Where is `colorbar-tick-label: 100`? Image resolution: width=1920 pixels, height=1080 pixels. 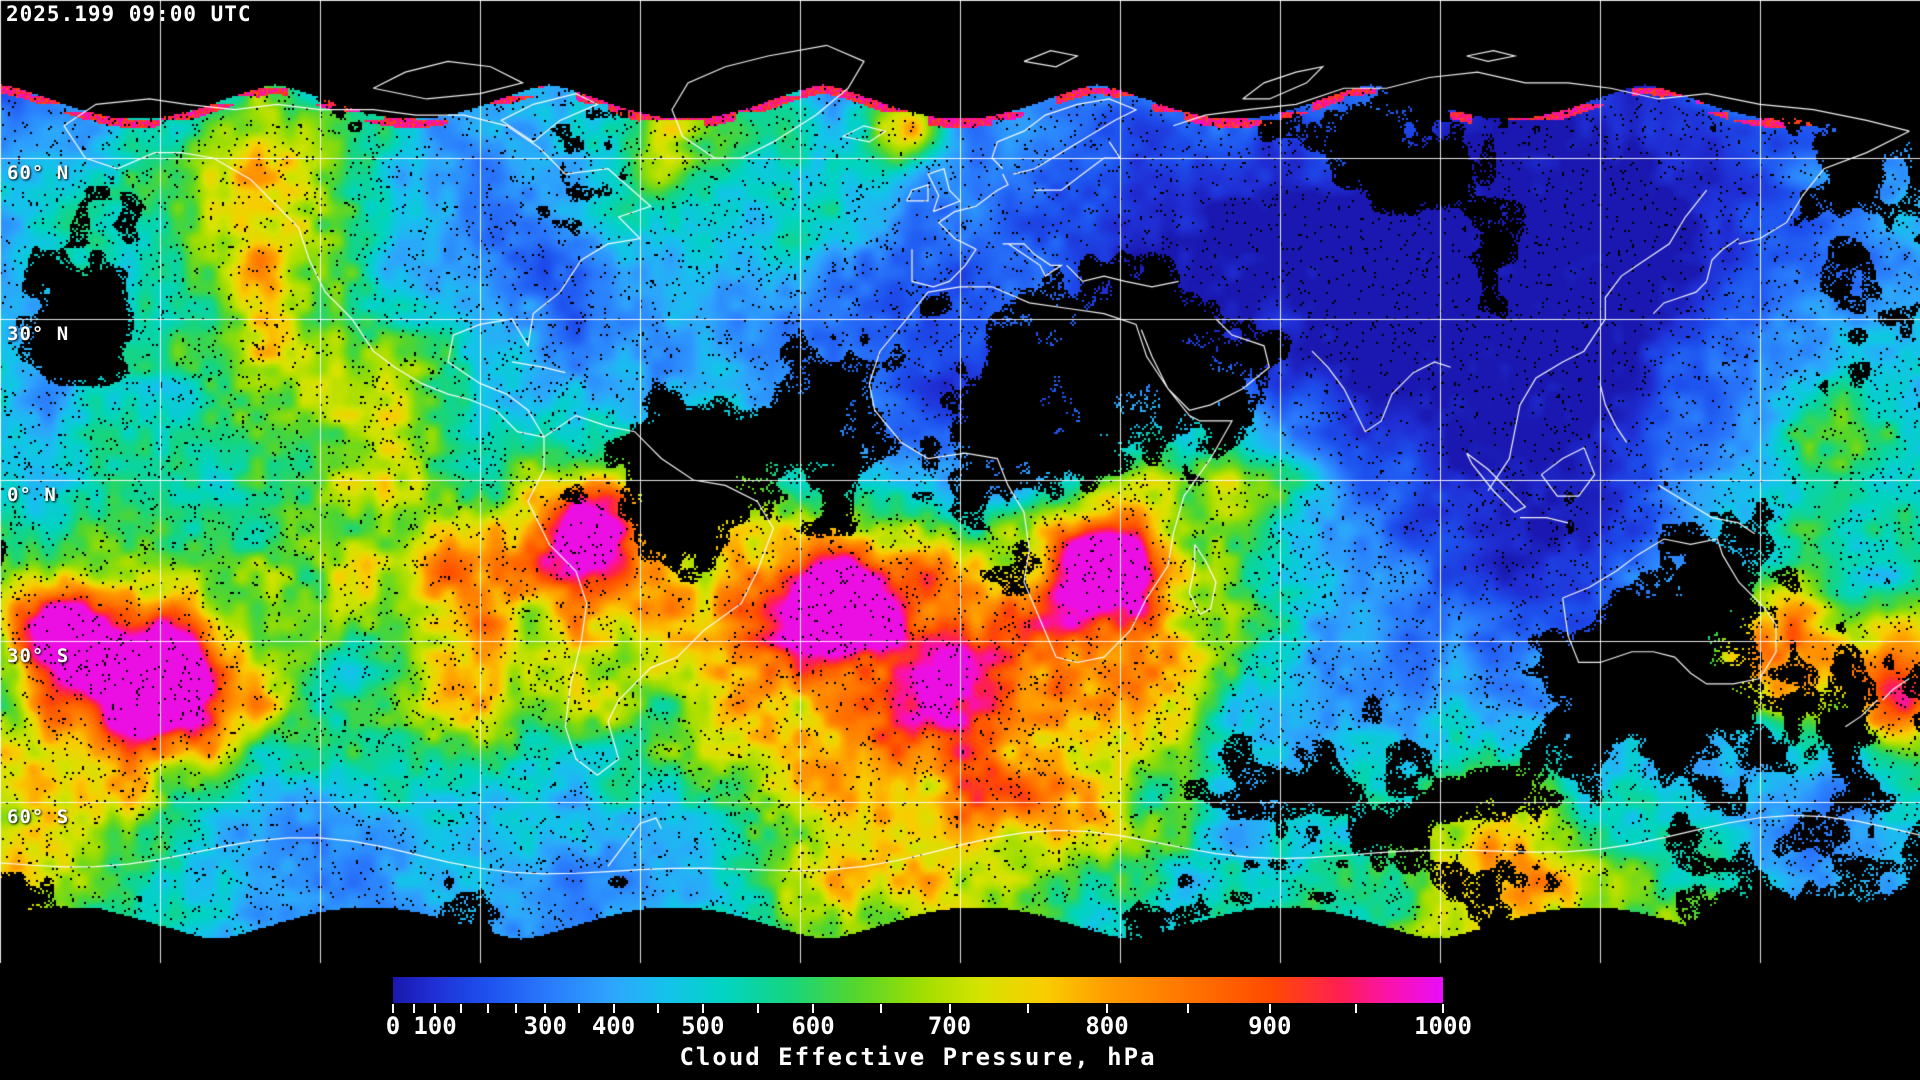 colorbar-tick-label: 100 is located at coordinates (435, 1026).